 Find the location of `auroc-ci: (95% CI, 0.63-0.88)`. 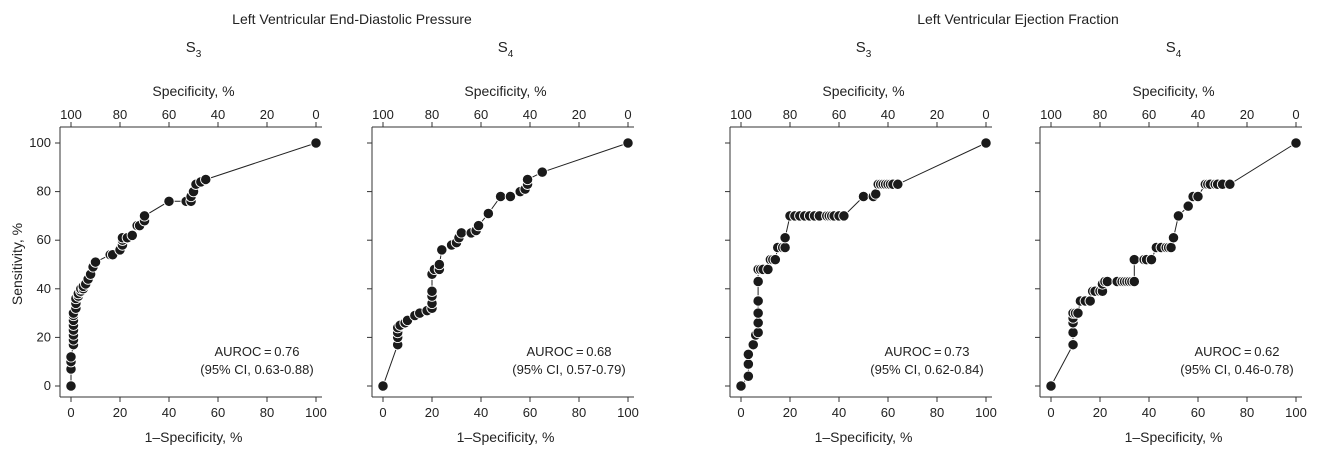

auroc-ci: (95% CI, 0.63-0.88) is located at coordinates (256, 369).